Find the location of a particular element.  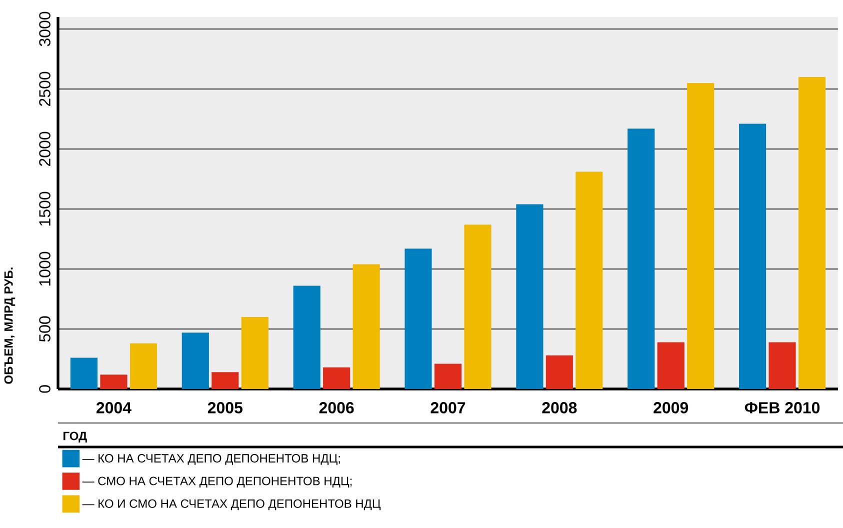

y-tick-label: 0 is located at coordinates (44, 389).